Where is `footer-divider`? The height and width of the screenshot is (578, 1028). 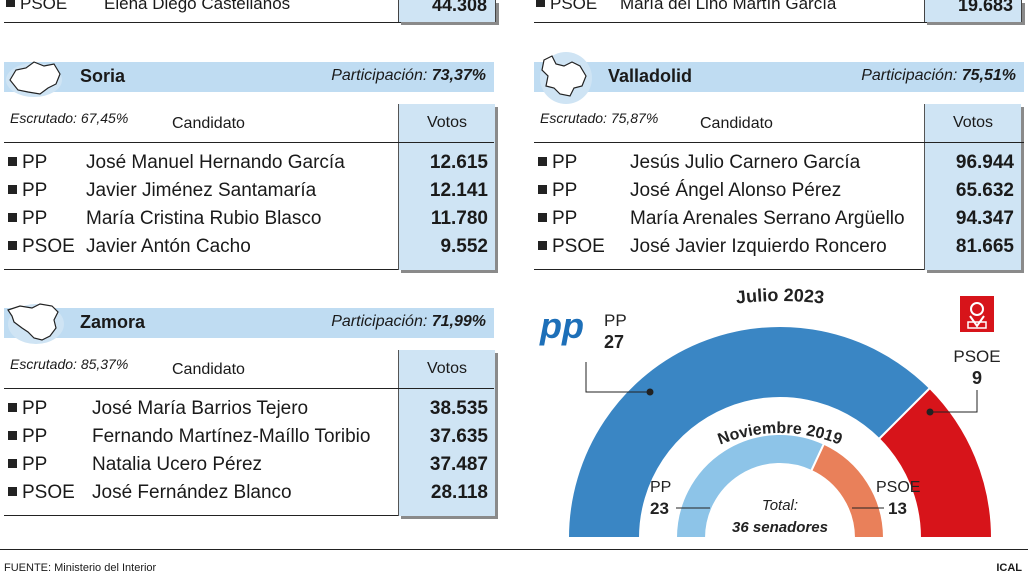
footer-divider is located at coordinates (514, 549).